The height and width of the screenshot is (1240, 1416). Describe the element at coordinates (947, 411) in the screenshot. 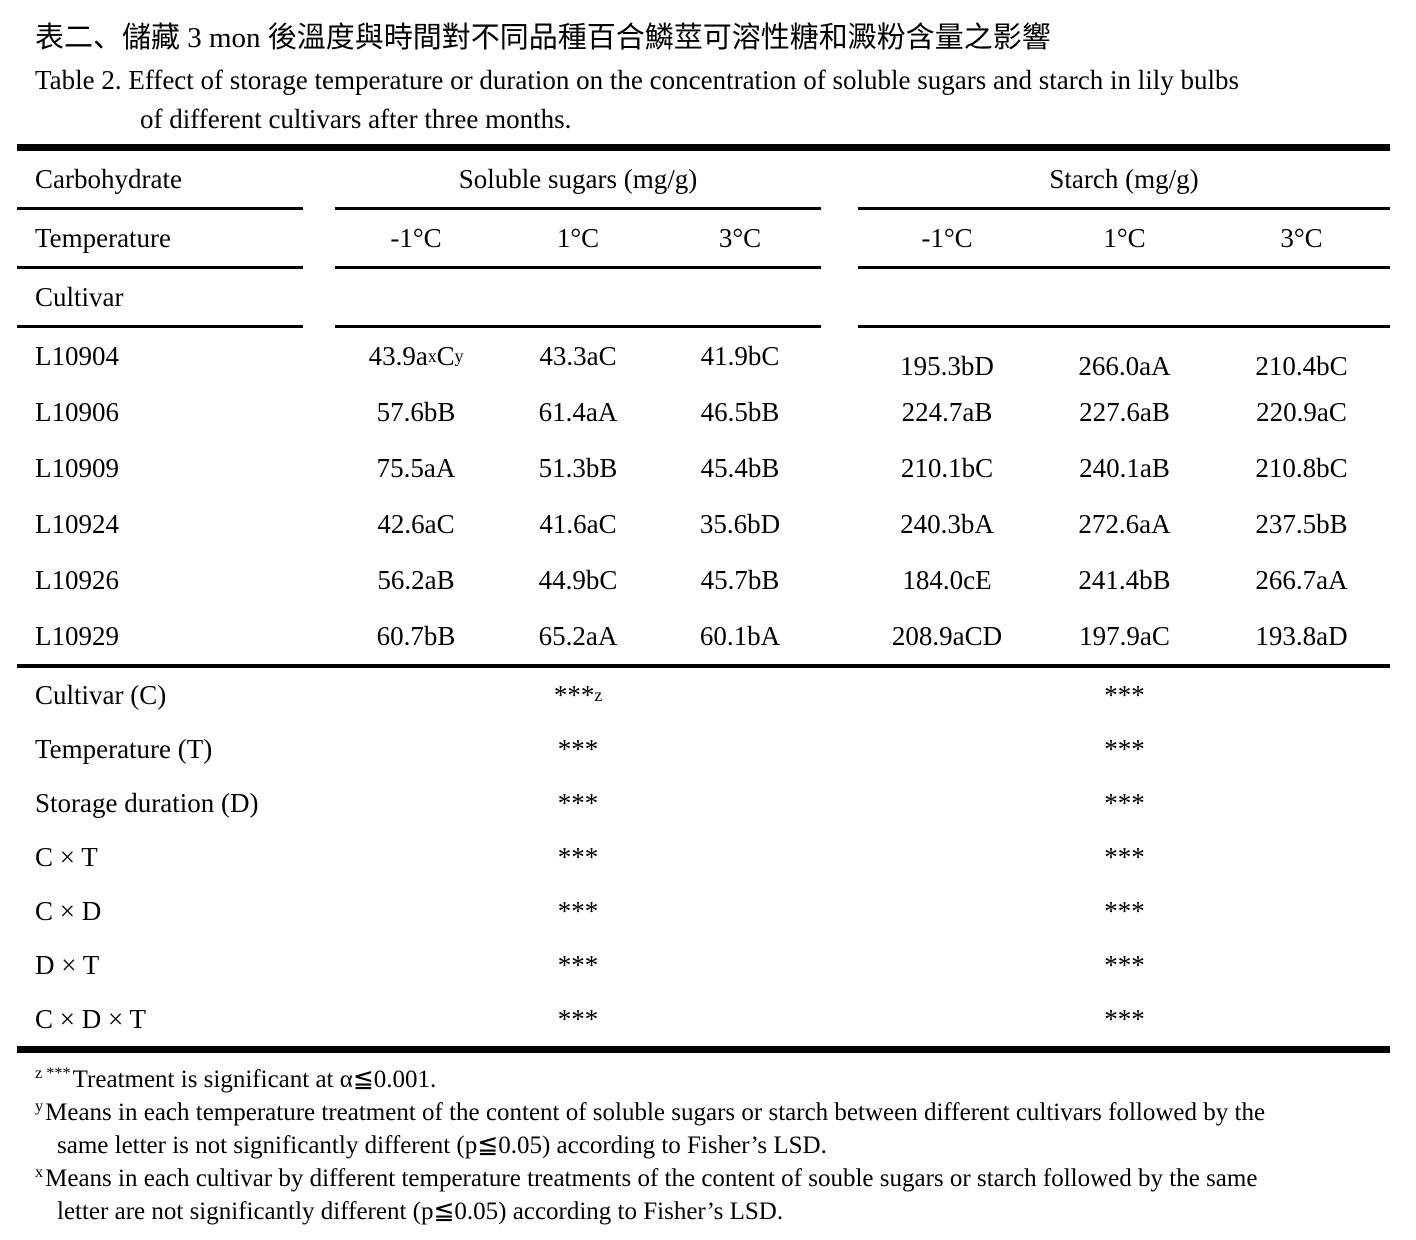

I see `starch-value: 224.7aB` at that location.